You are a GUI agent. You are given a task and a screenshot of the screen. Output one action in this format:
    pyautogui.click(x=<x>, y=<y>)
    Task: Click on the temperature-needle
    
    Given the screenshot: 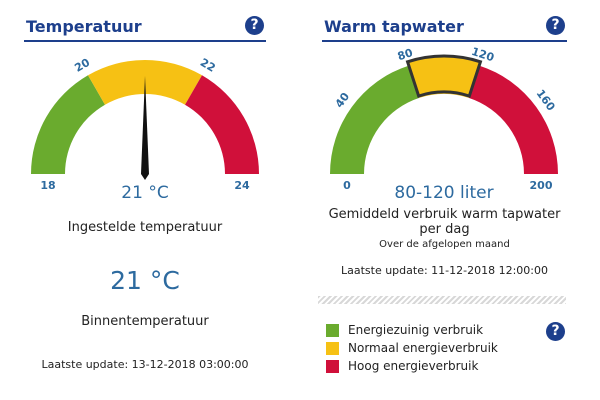 What is the action you would take?
    pyautogui.click(x=145, y=128)
    